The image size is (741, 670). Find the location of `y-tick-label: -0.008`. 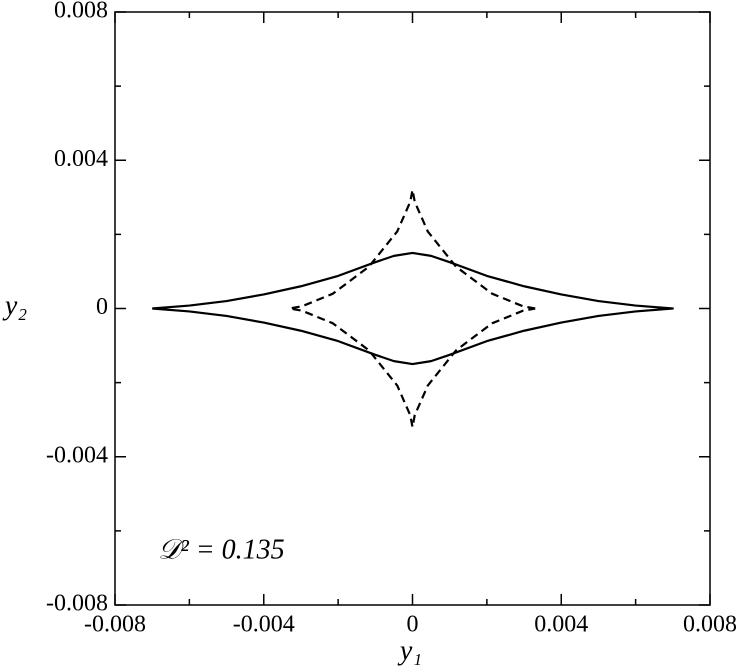

y-tick-label: -0.008 is located at coordinates (77, 604).